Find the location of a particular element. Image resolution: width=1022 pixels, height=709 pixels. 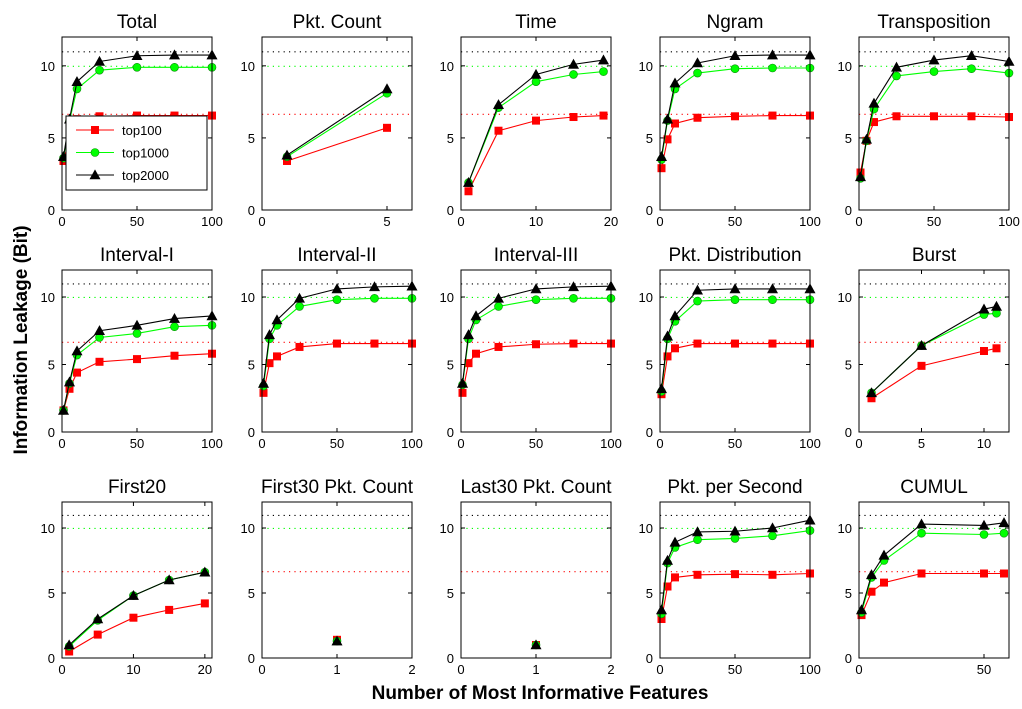

panel-title: Burst is located at coordinates (934, 255).